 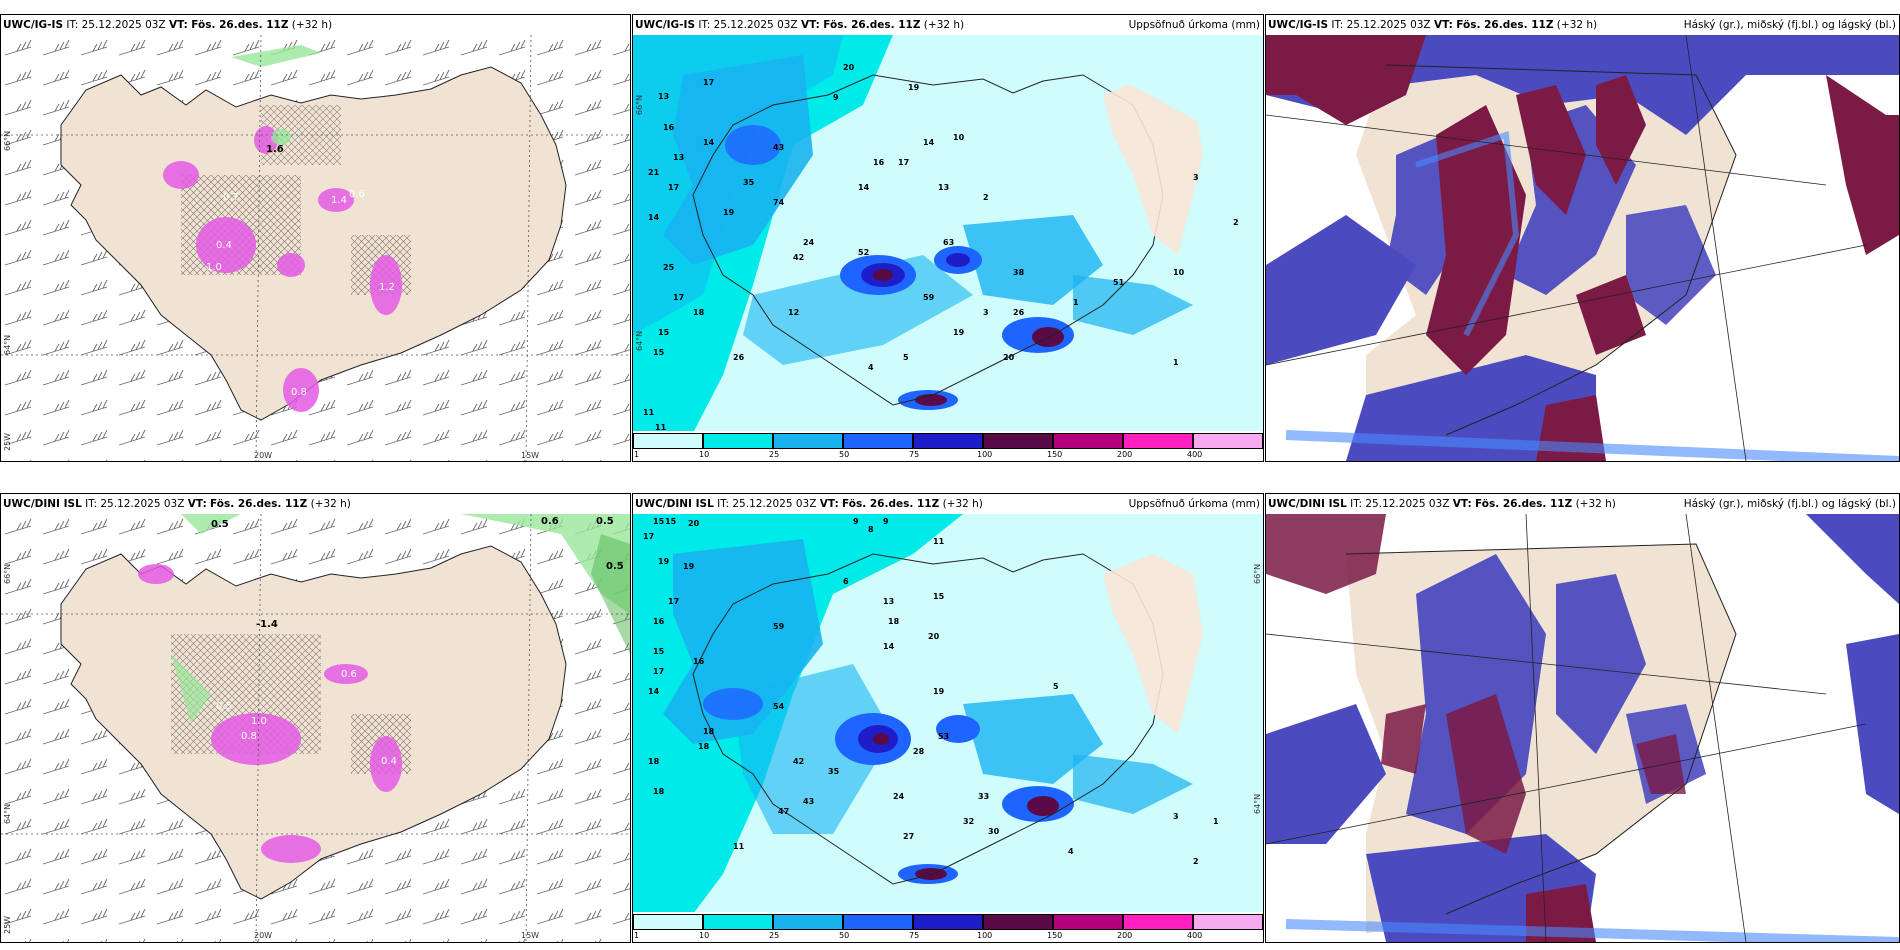 What do you see at coordinates (231, 197) in the screenshot?
I see `snow-label: 0.7` at bounding box center [231, 197].